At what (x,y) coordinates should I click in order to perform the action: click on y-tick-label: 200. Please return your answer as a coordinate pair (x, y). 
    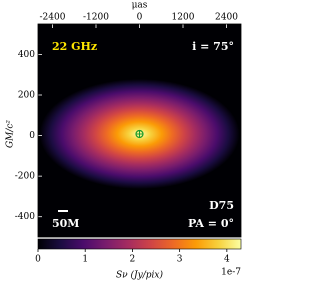
    Looking at the image, I should click on (26, 96).